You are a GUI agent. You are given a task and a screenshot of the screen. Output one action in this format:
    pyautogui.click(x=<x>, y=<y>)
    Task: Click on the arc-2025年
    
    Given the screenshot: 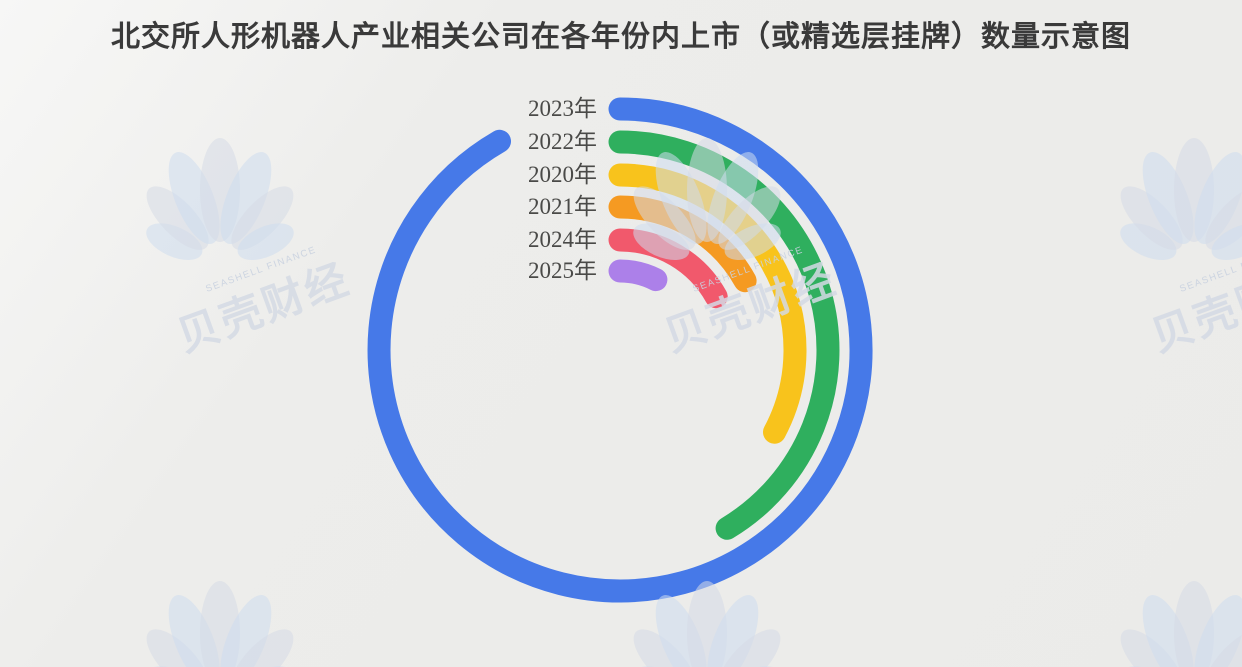 What is the action you would take?
    pyautogui.click(x=638, y=275)
    